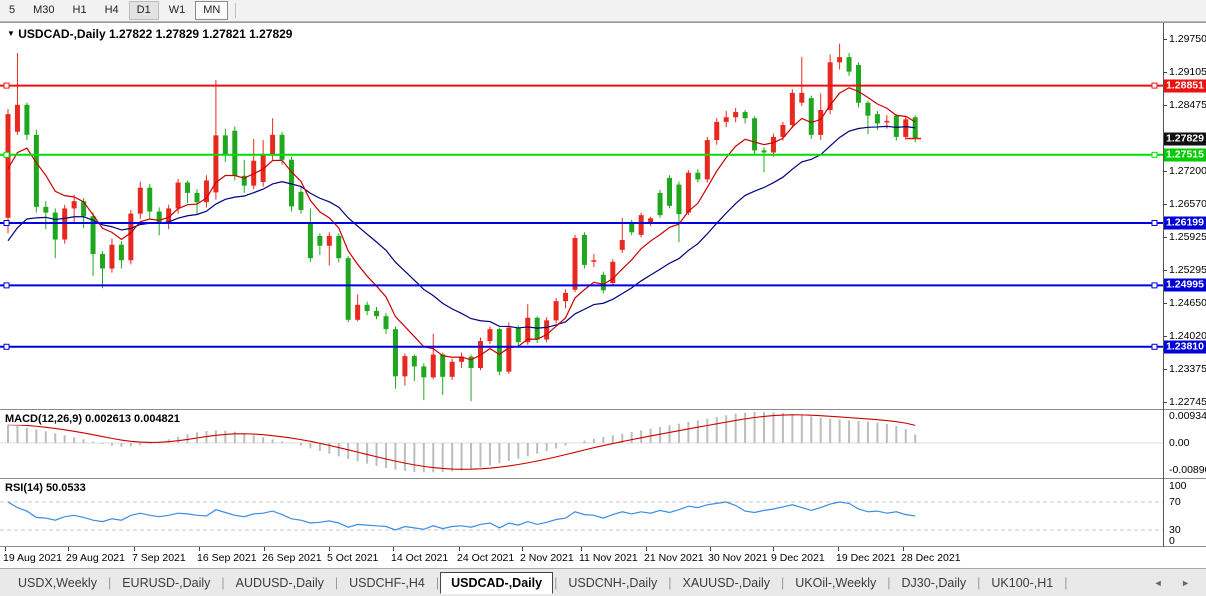 Image resolution: width=1206 pixels, height=596 pixels. Describe the element at coordinates (1187, 39) in the screenshot. I see `price-tick-label: 1.29750` at that location.